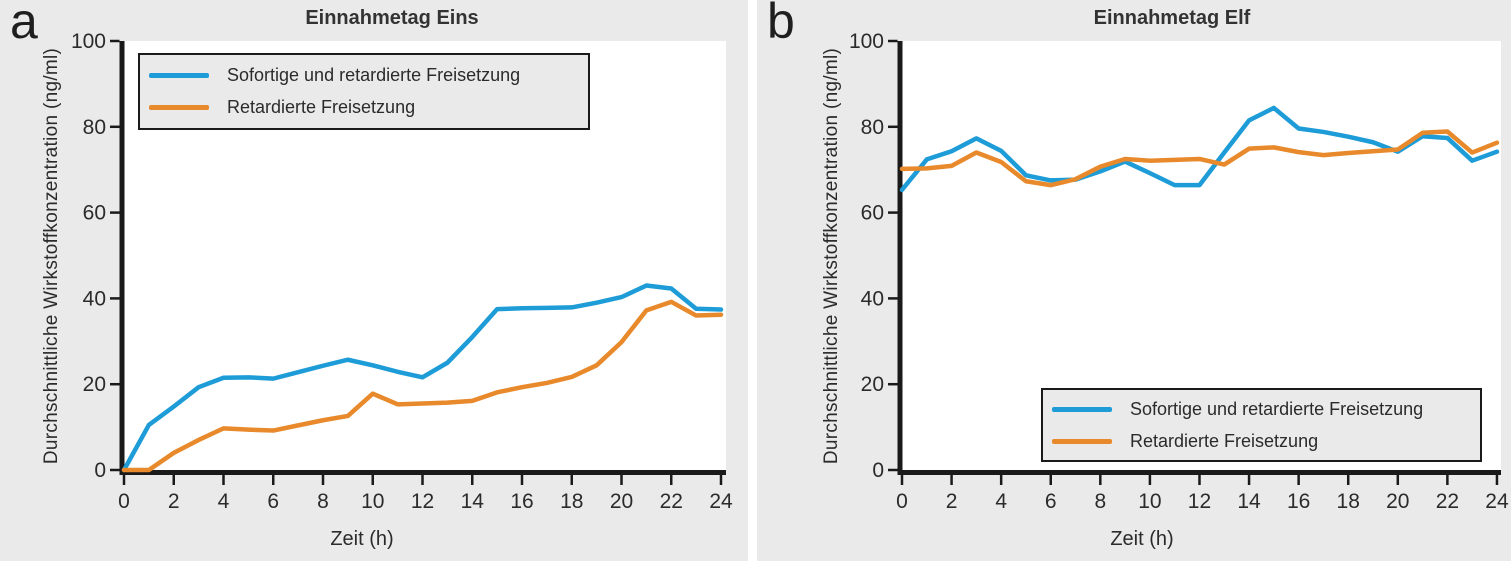  What do you see at coordinates (781, 24) in the screenshot?
I see `panel-letter-b: b` at bounding box center [781, 24].